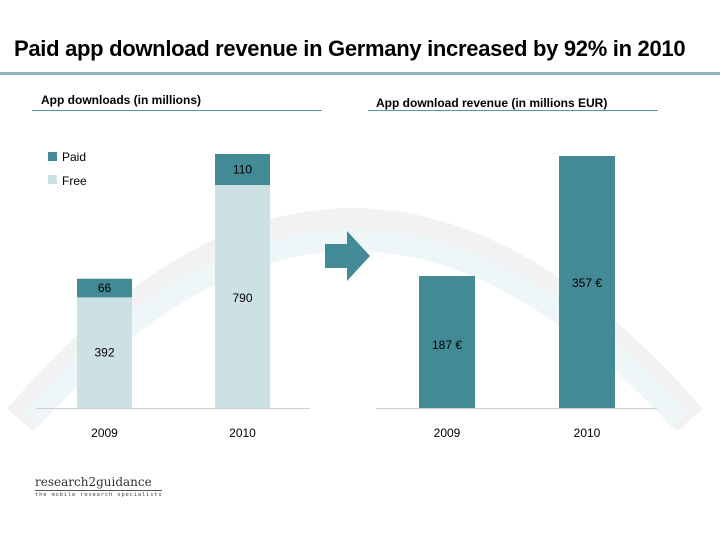 The width and height of the screenshot is (720, 540). Describe the element at coordinates (104, 433) in the screenshot. I see `x-tick-label-2009: 2009` at that location.